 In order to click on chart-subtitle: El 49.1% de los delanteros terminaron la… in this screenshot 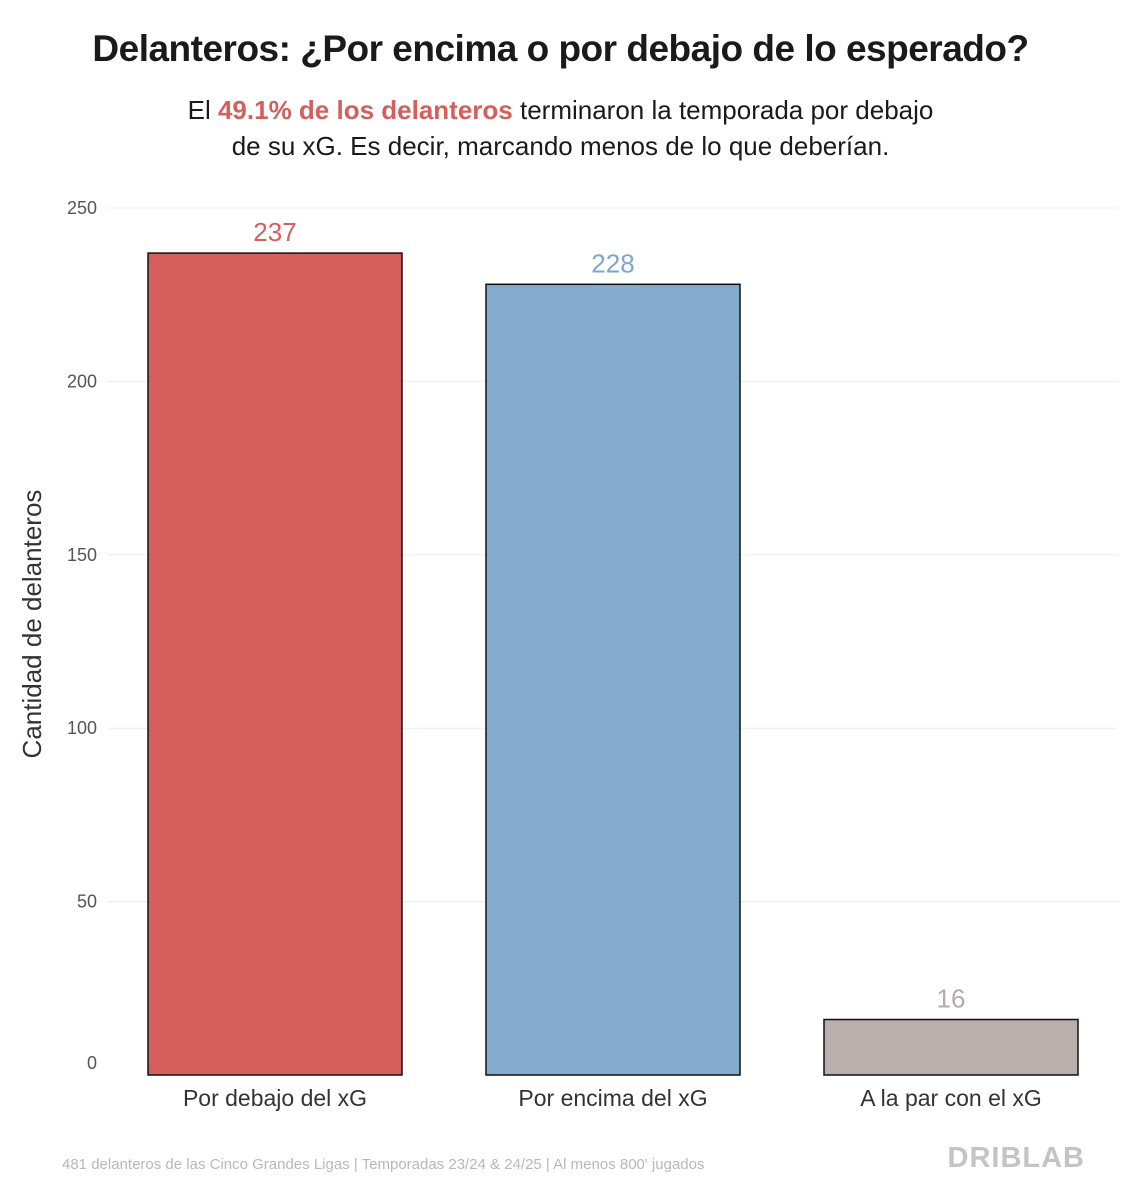, I will do `click(560, 128)`.